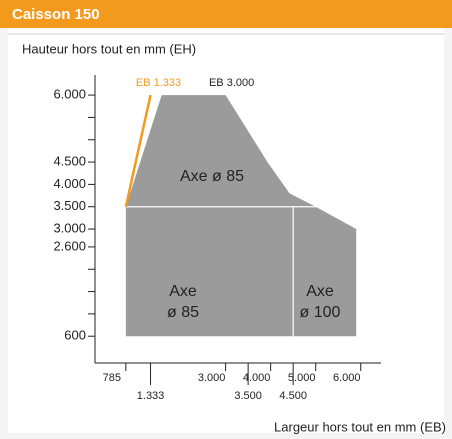 This screenshot has width=452, height=439. Describe the element at coordinates (302, 378) in the screenshot. I see `x-tick-label: 5.000` at that location.